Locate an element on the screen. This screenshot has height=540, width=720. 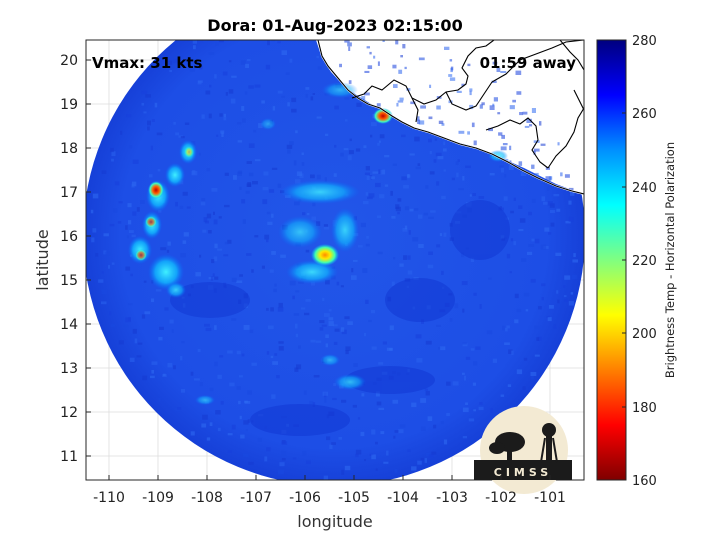
y-tick-label: 16 is located at coordinates (69, 237).